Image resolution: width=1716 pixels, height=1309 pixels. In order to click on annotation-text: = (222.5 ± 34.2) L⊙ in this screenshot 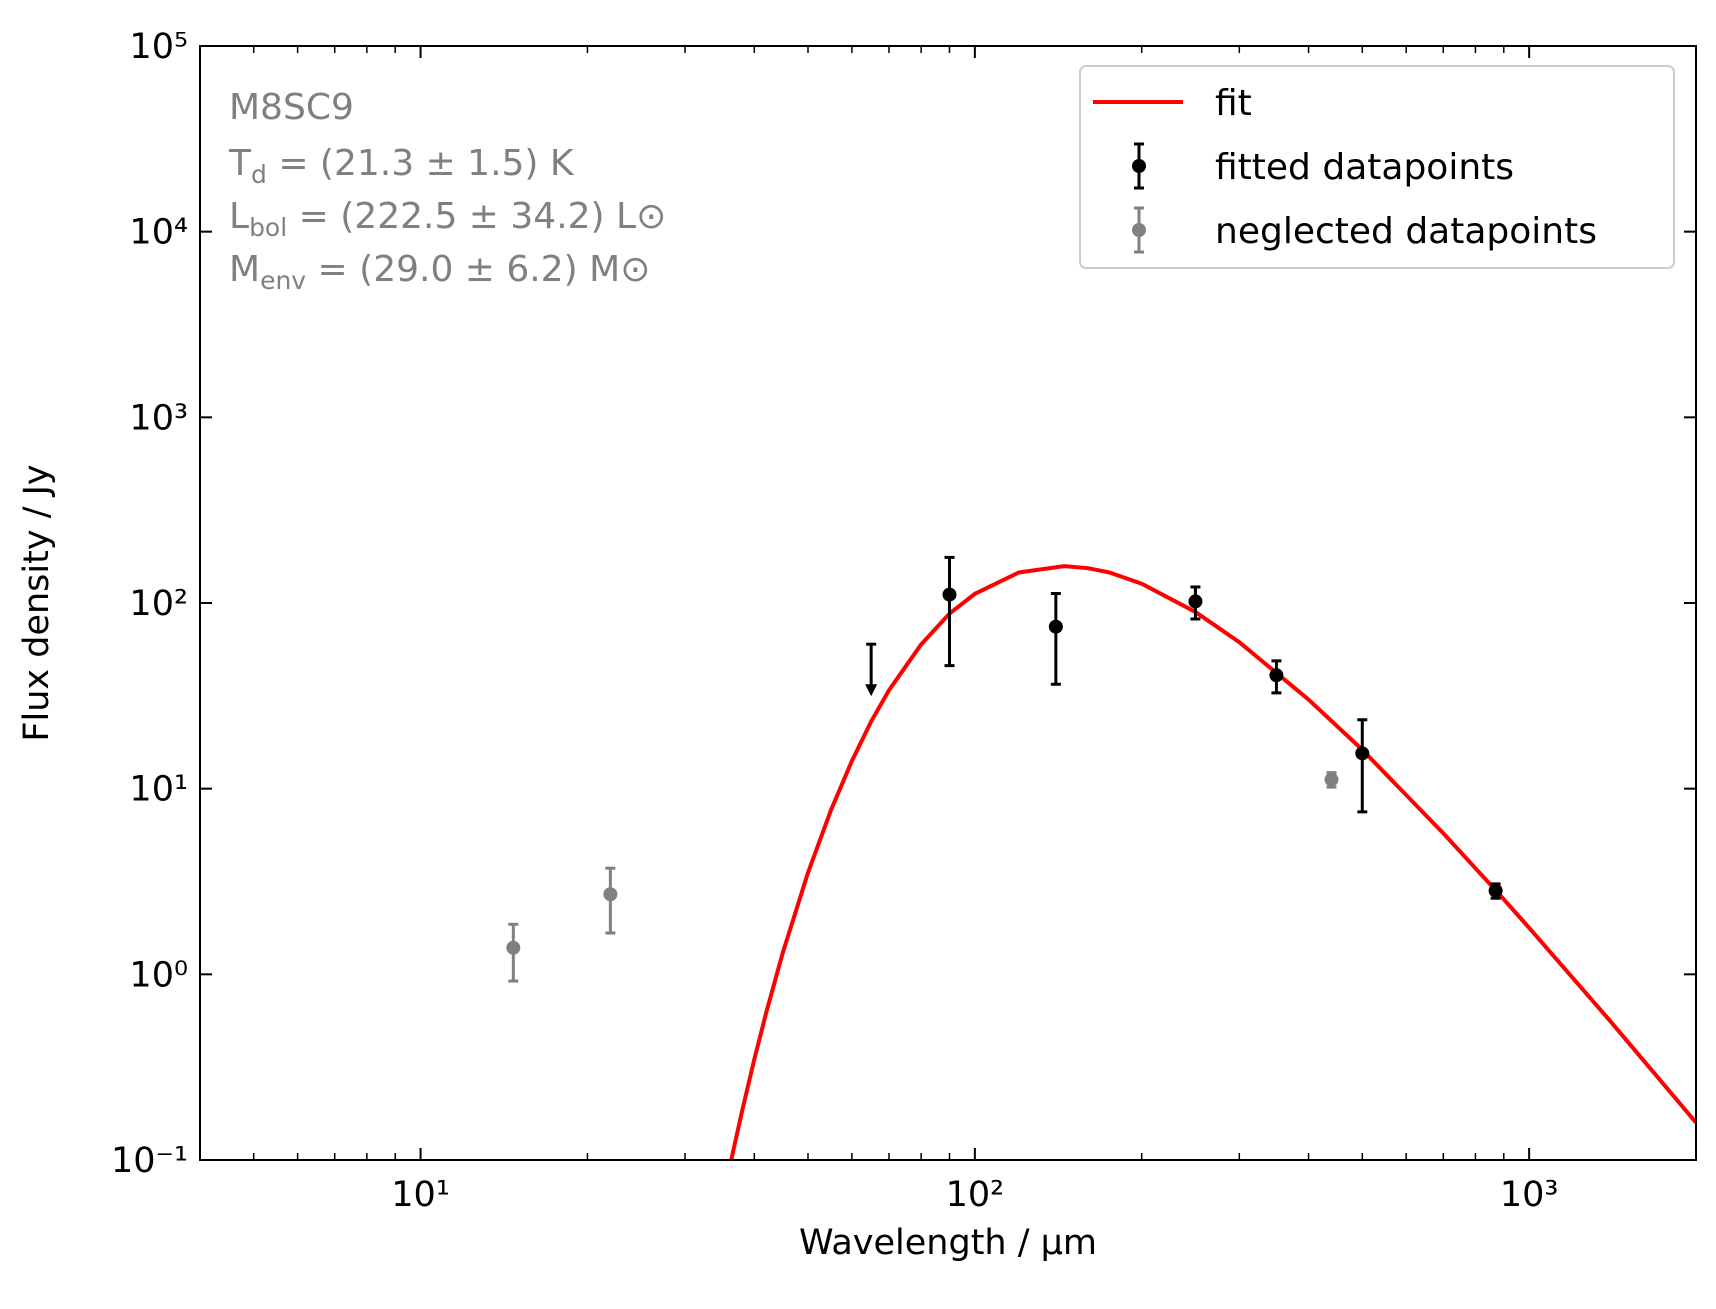, I will do `click(476, 216)`.